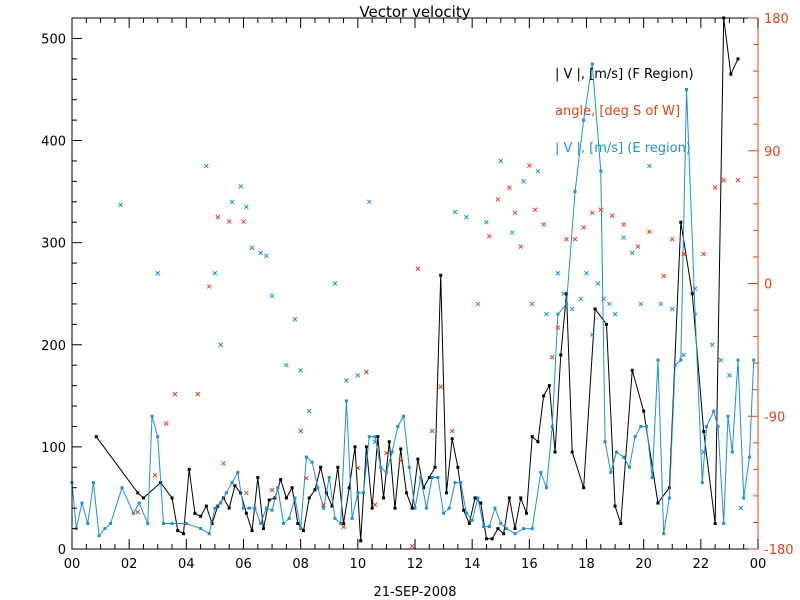  Describe the element at coordinates (779, 550) in the screenshot. I see `y2-tick-label: -180` at that location.